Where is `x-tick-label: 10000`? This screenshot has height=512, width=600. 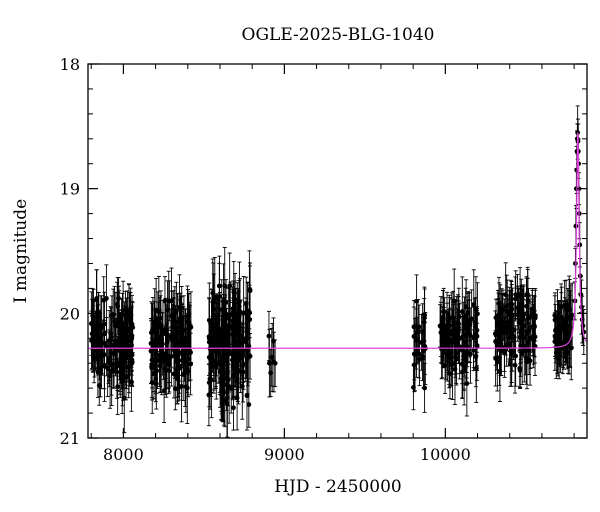
x-tick-label: 10000 is located at coordinates (445, 454).